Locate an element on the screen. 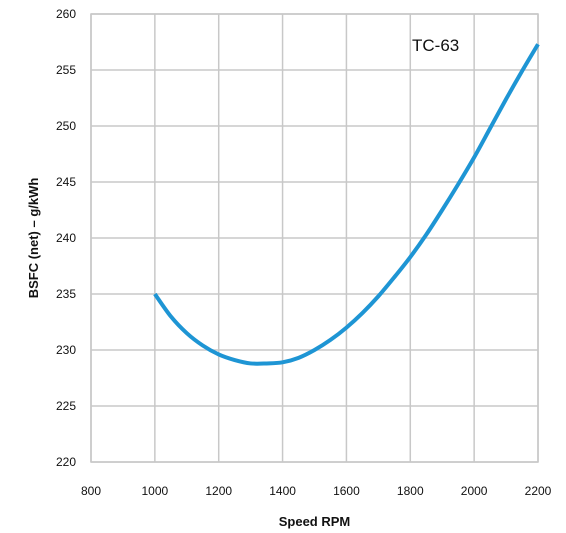 This screenshot has height=533, width=566. y-tick-label: 255 is located at coordinates (66, 70).